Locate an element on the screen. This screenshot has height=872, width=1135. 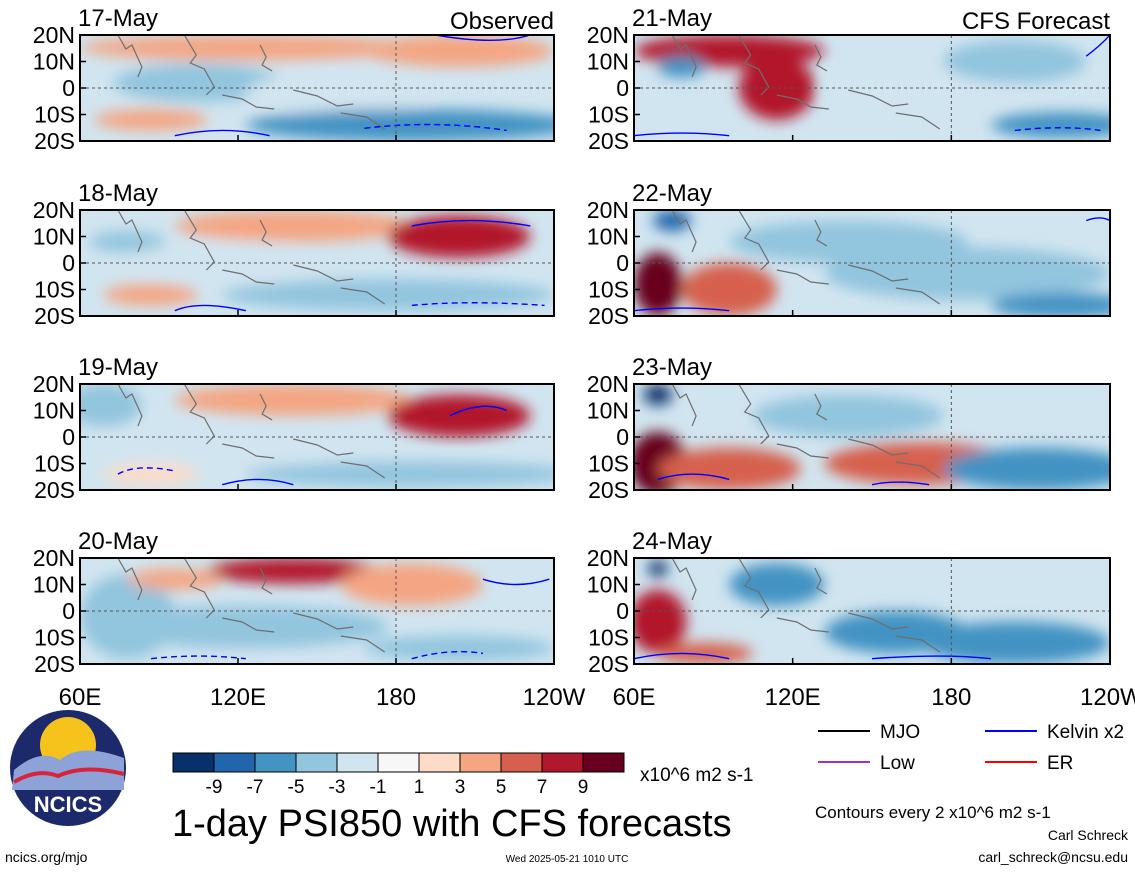
legend-label: MJO is located at coordinates (900, 732).